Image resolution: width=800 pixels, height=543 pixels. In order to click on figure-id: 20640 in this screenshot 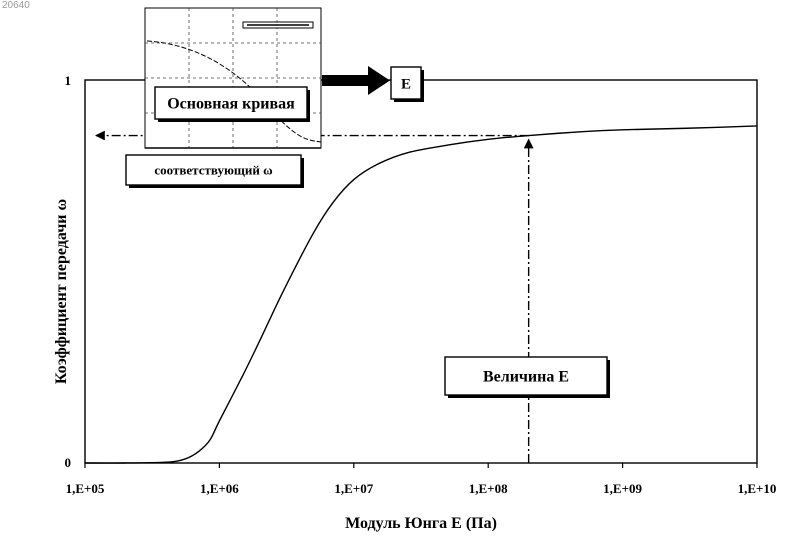, I will do `click(16, 5)`.